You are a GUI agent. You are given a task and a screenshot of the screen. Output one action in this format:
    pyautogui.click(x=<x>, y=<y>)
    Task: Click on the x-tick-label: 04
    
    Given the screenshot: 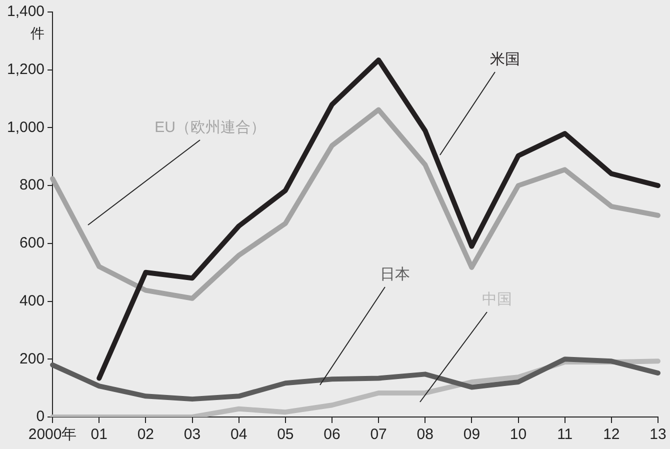 What is the action you would take?
    pyautogui.click(x=239, y=435)
    